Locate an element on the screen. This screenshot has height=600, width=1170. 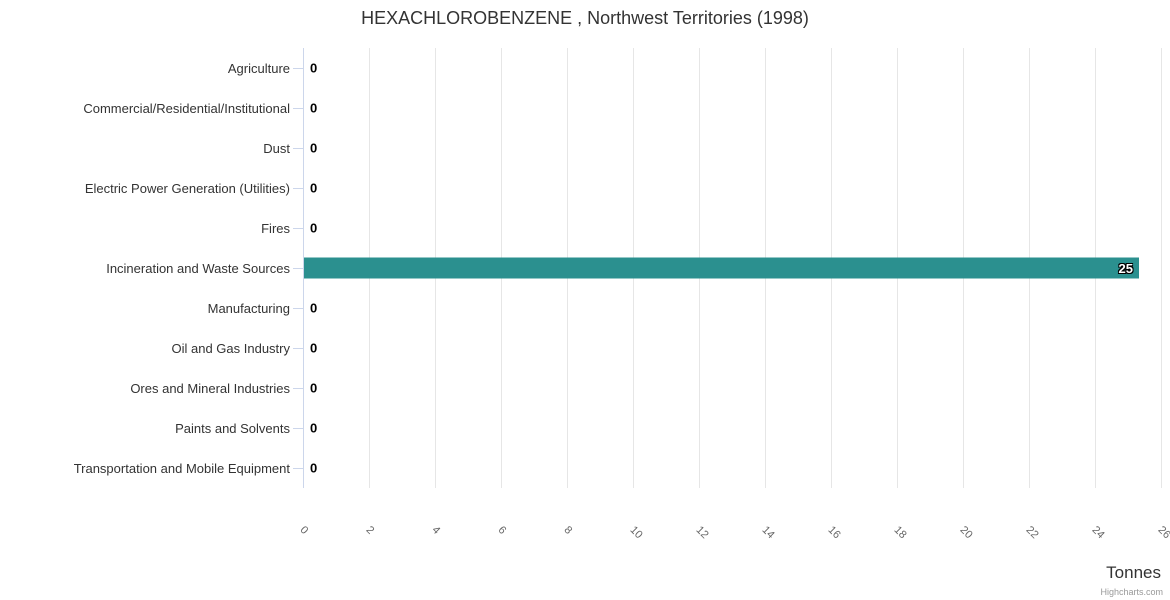
category-label: Dust is located at coordinates (276, 148).